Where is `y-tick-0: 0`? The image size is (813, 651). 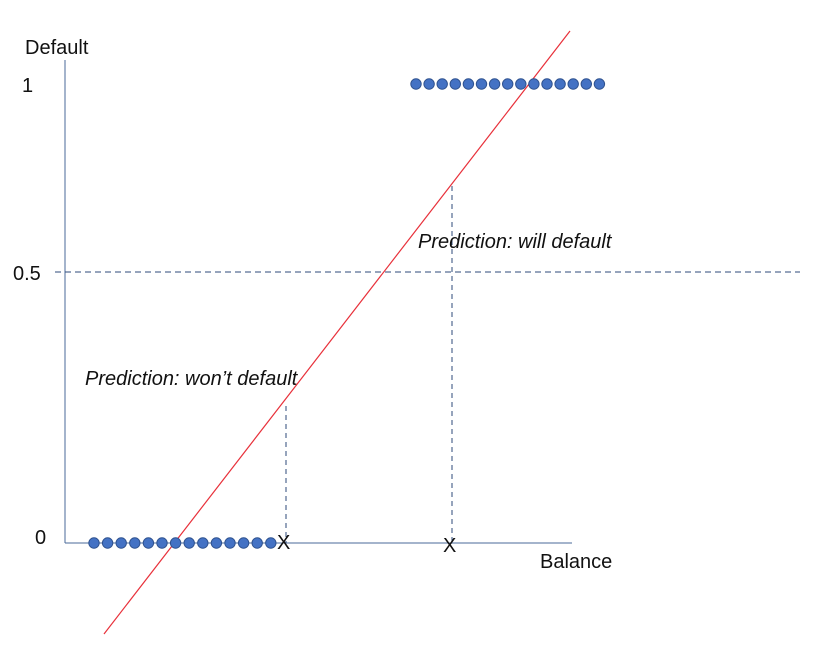 y-tick-0: 0 is located at coordinates (40, 538).